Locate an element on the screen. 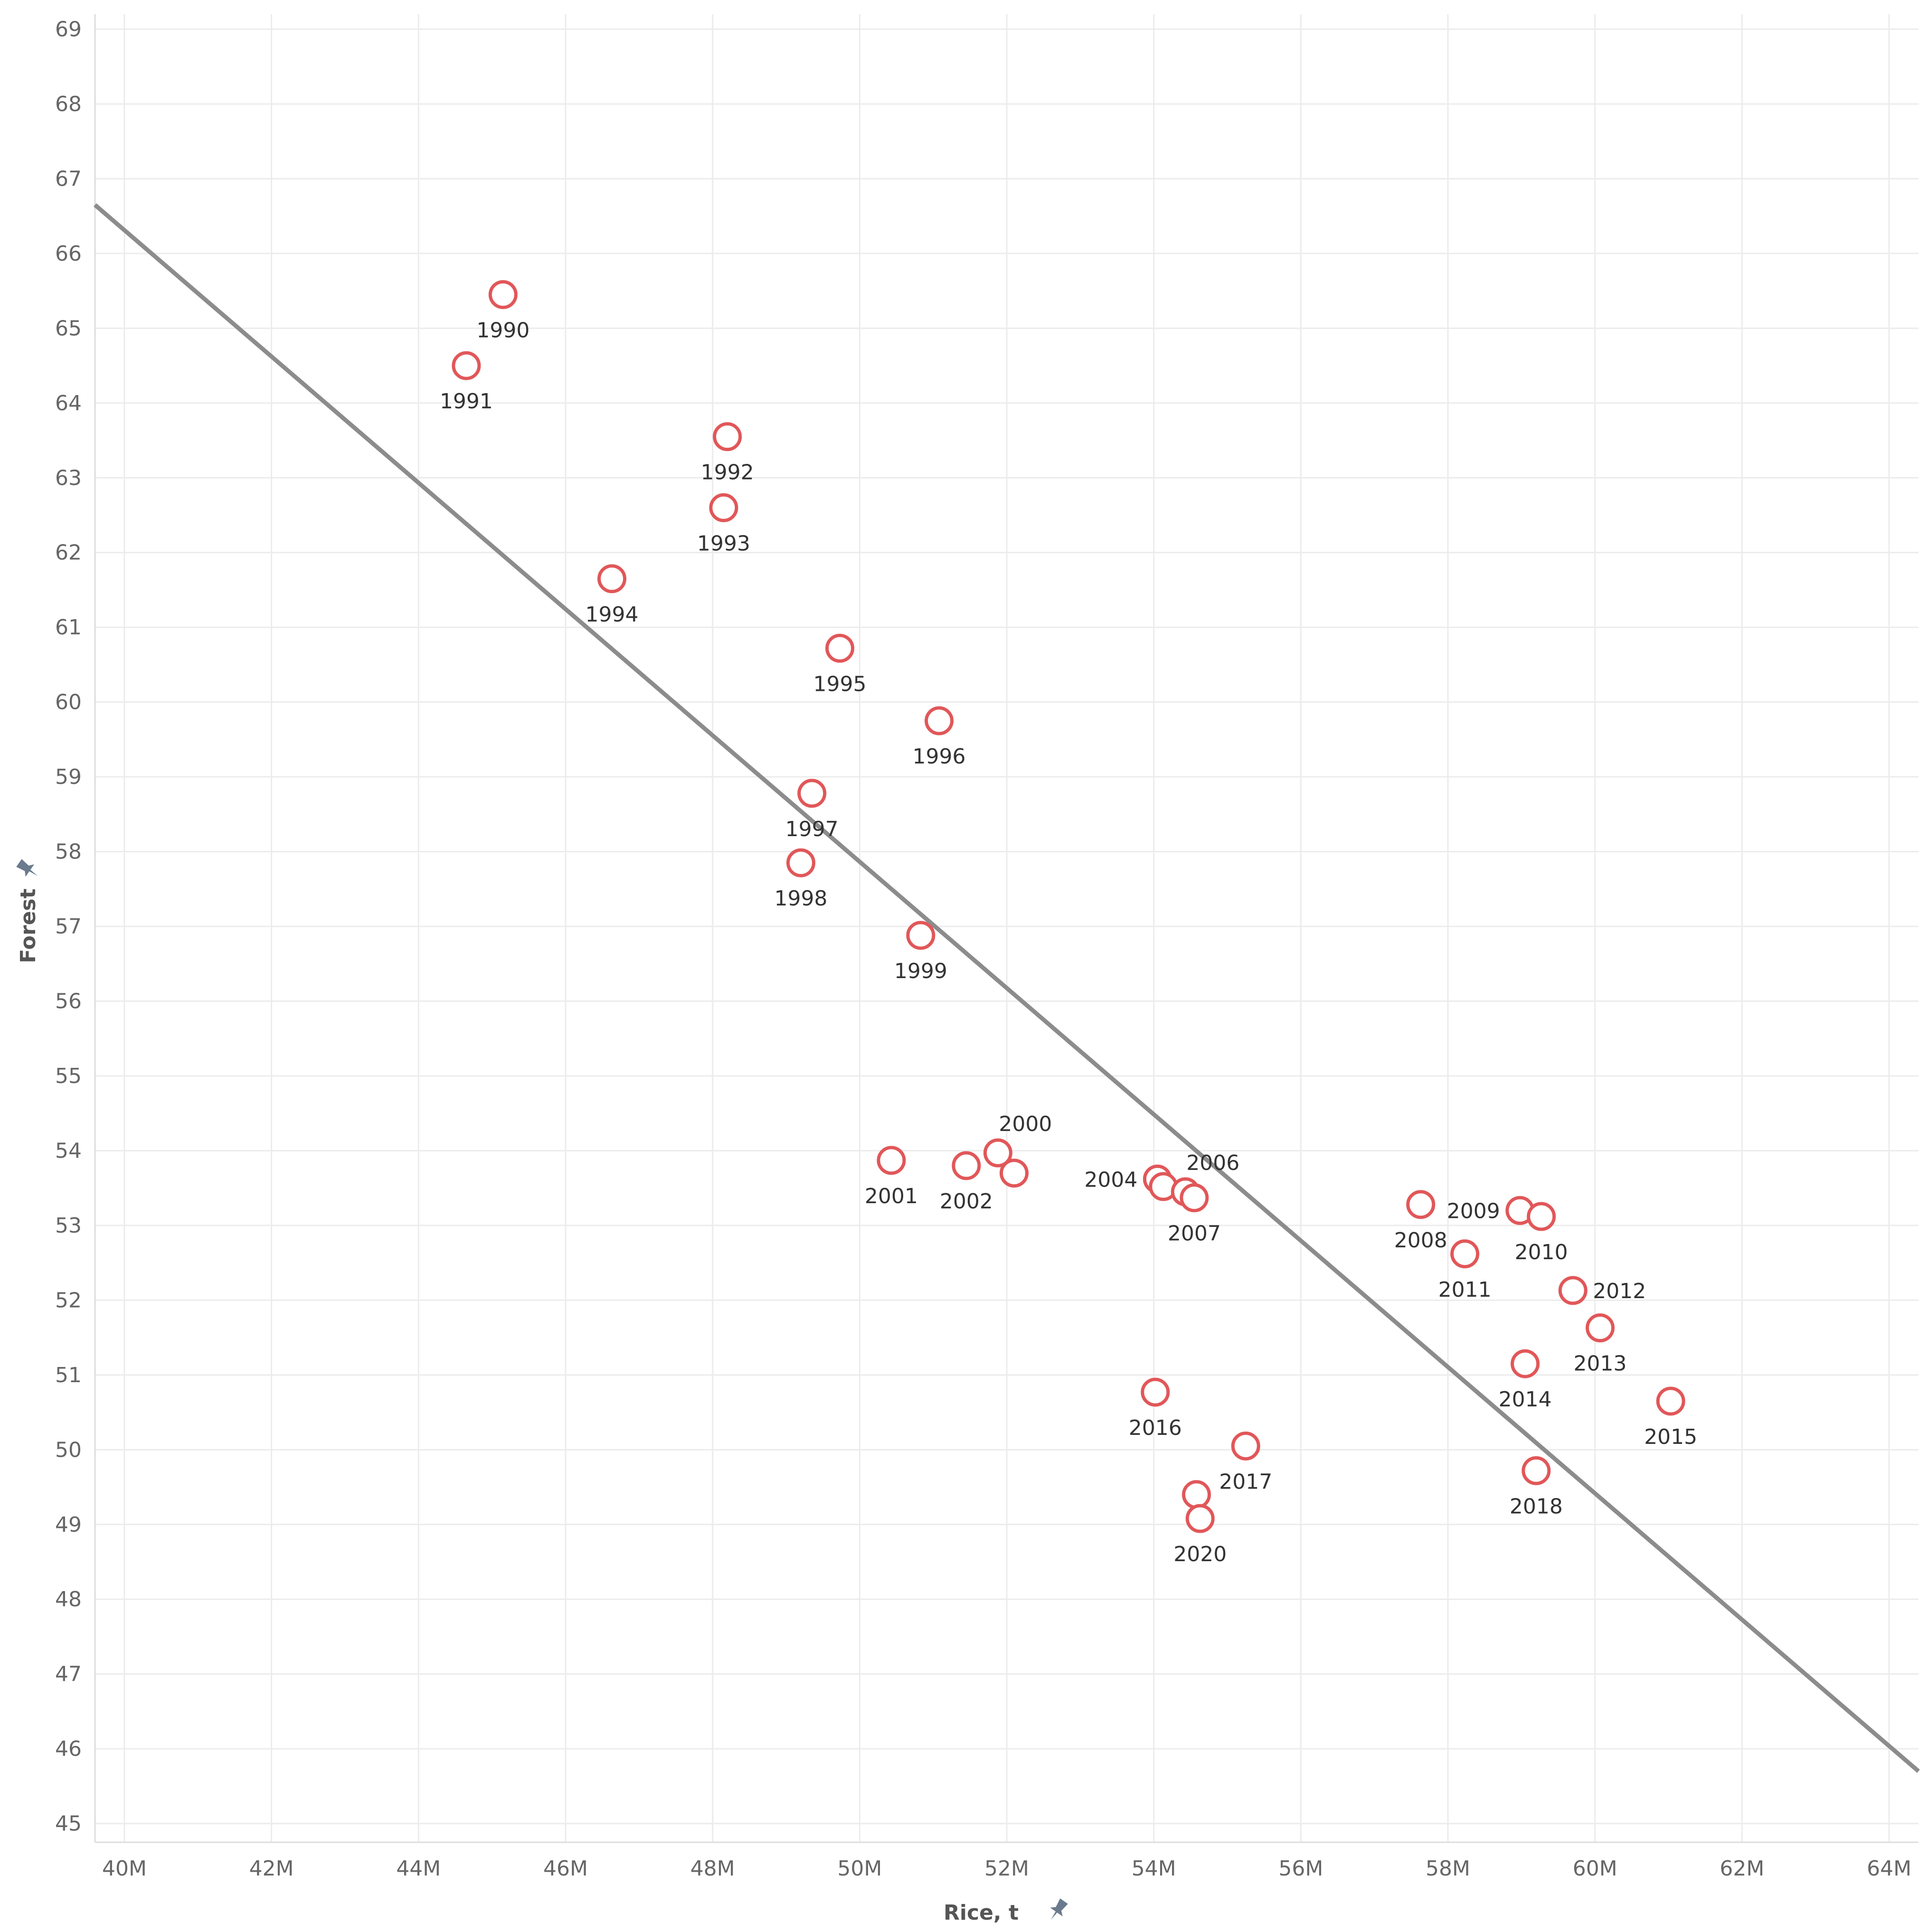  point-label: 1991 is located at coordinates (466, 401).